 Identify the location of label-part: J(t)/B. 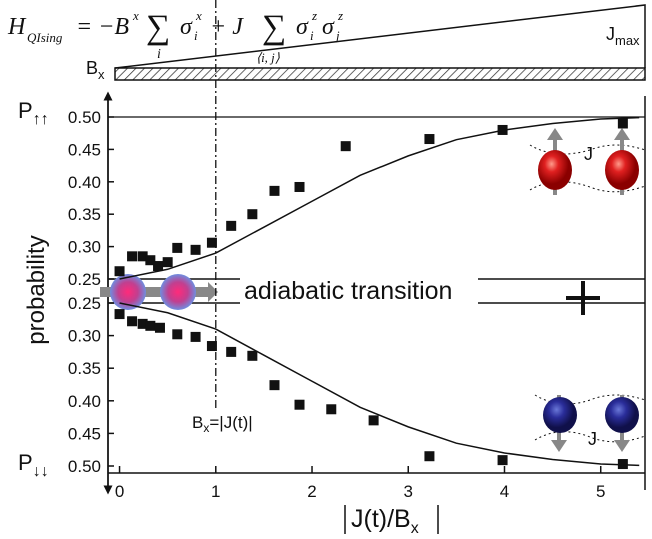
(381, 519).